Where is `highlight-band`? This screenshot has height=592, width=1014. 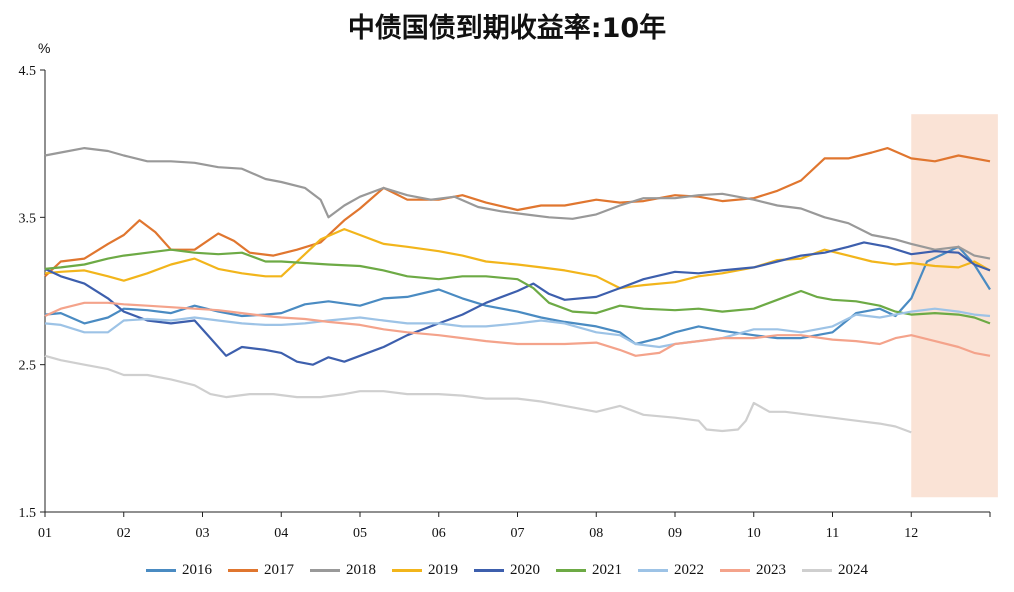
highlight-band is located at coordinates (954, 306).